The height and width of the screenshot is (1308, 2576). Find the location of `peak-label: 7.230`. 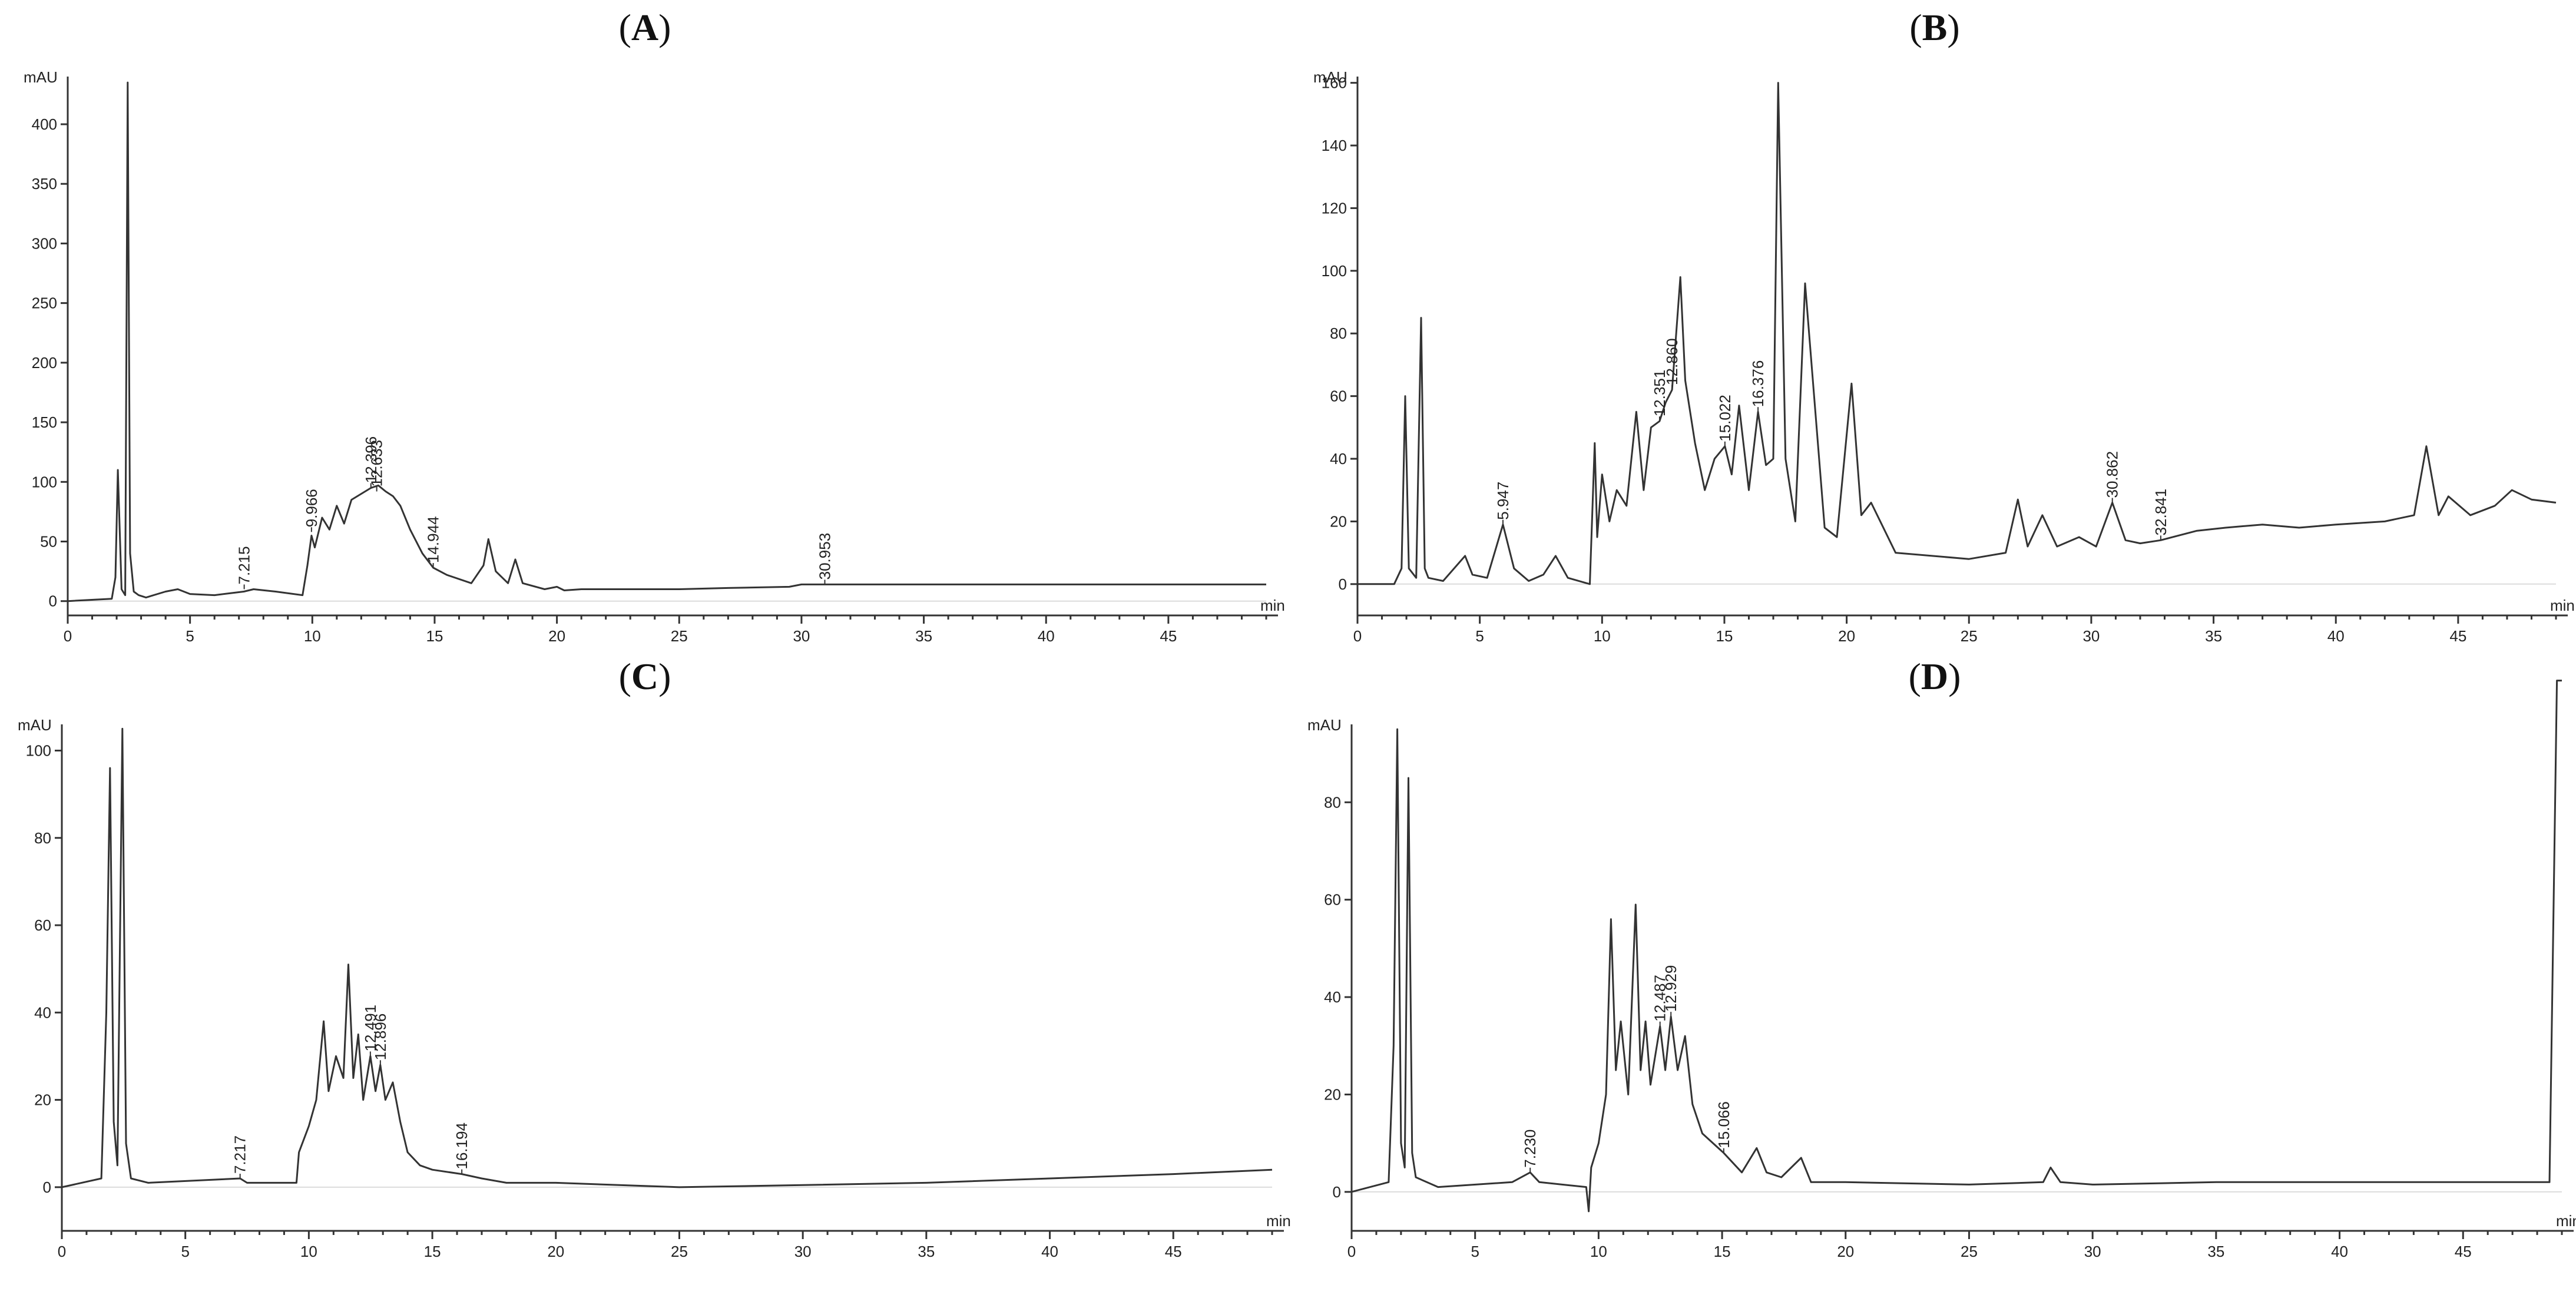

peak-label: 7.230 is located at coordinates (1530, 1149).